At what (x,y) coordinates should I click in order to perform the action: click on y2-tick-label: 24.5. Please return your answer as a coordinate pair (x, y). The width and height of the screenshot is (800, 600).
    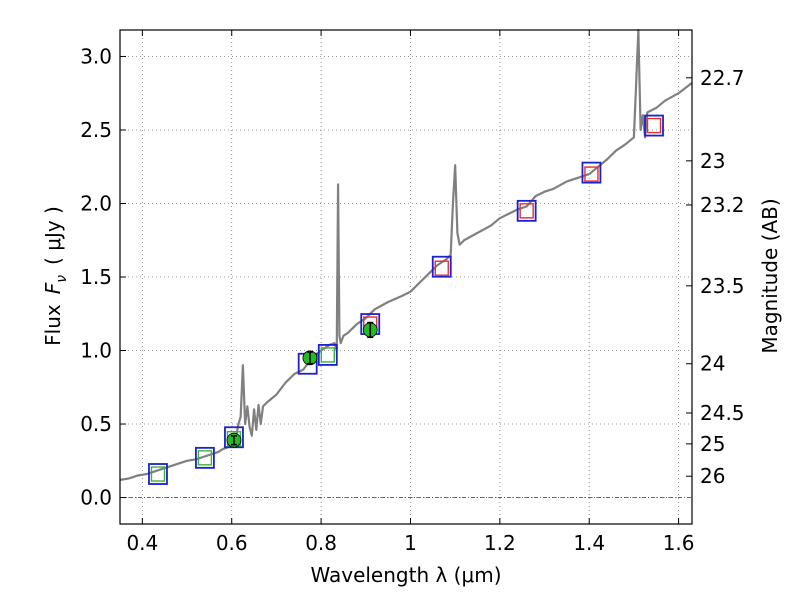
    Looking at the image, I should click on (722, 413).